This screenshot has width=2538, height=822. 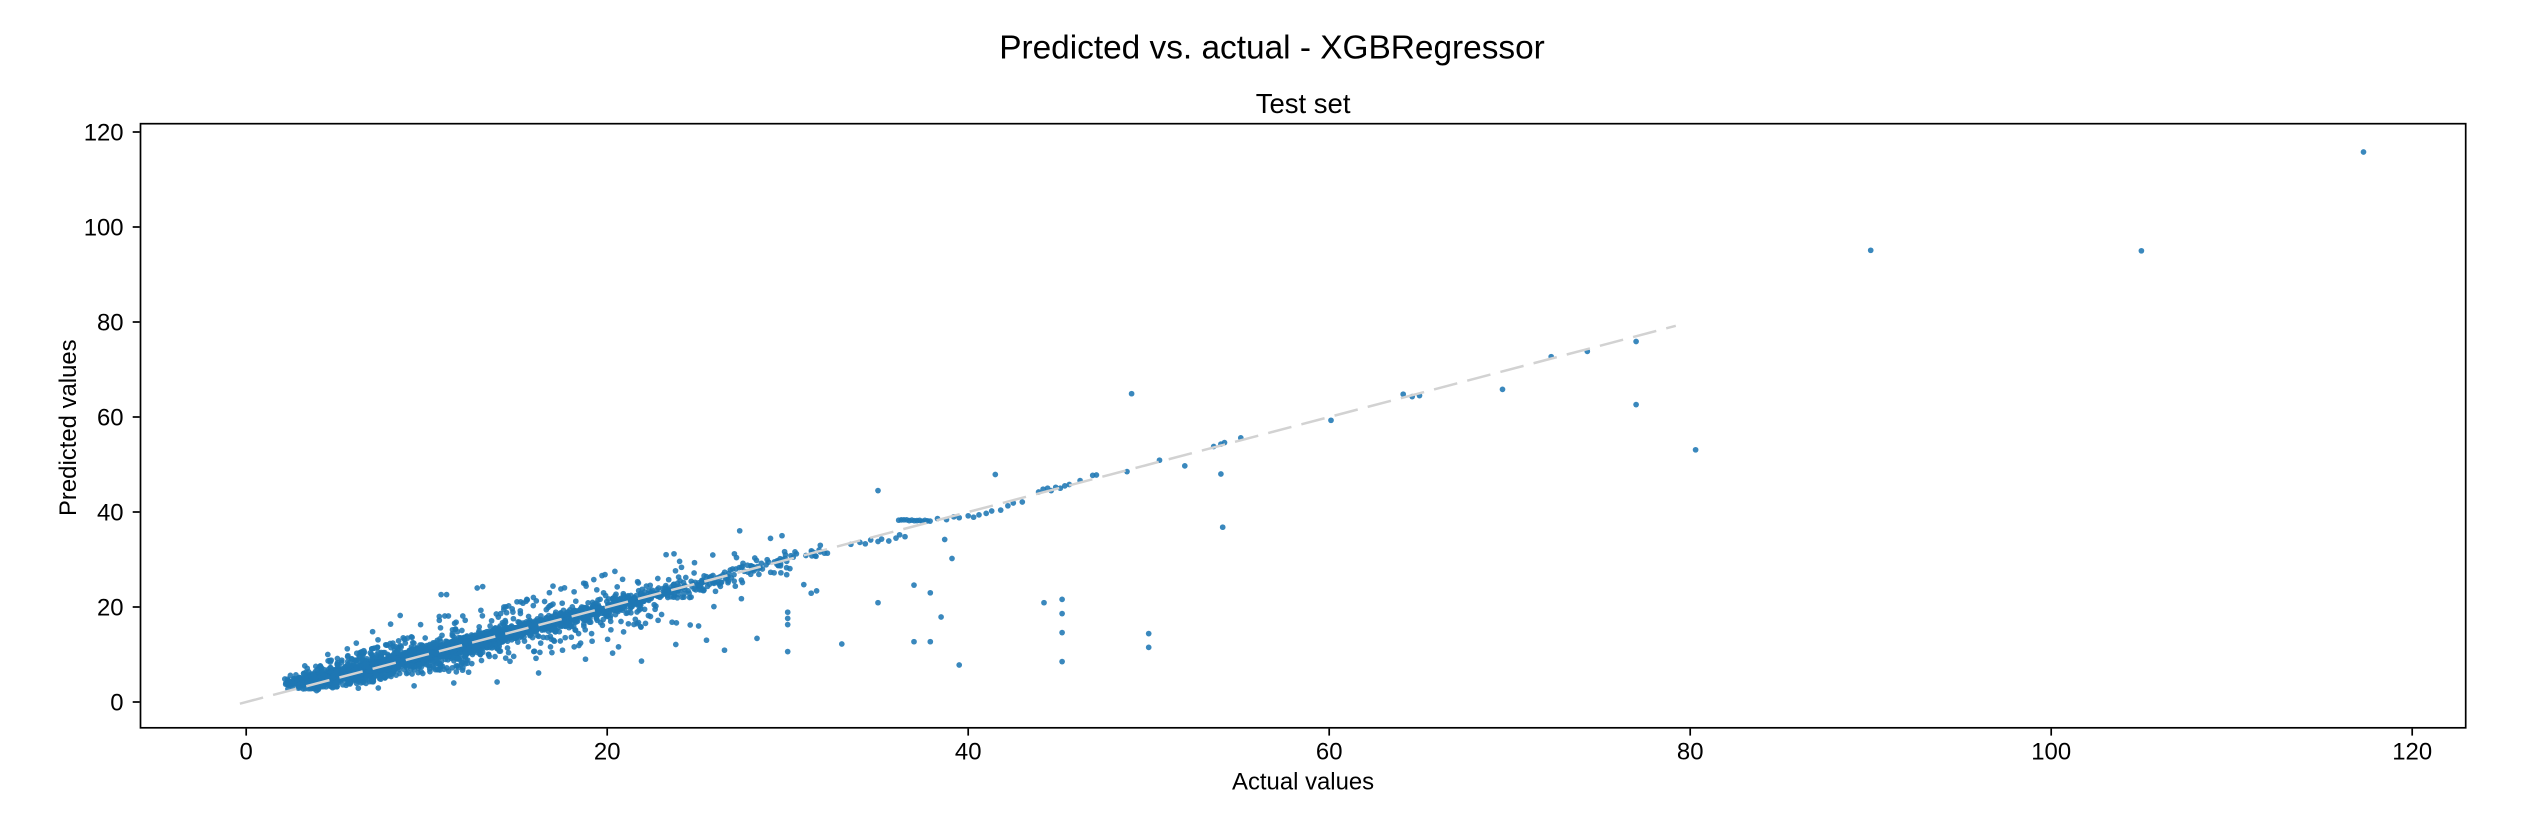 What do you see at coordinates (68, 427) in the screenshot?
I see `svg-text: Predicted values` at bounding box center [68, 427].